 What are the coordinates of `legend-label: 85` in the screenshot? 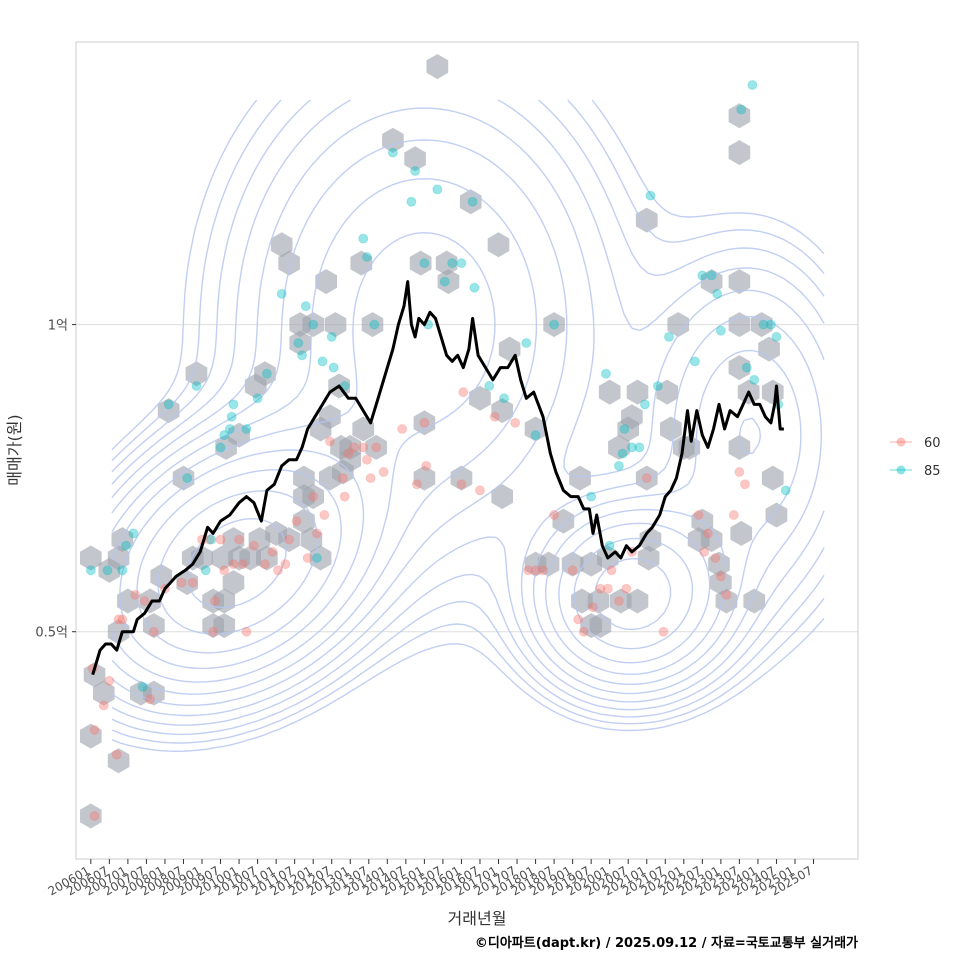 It's located at (932, 471).